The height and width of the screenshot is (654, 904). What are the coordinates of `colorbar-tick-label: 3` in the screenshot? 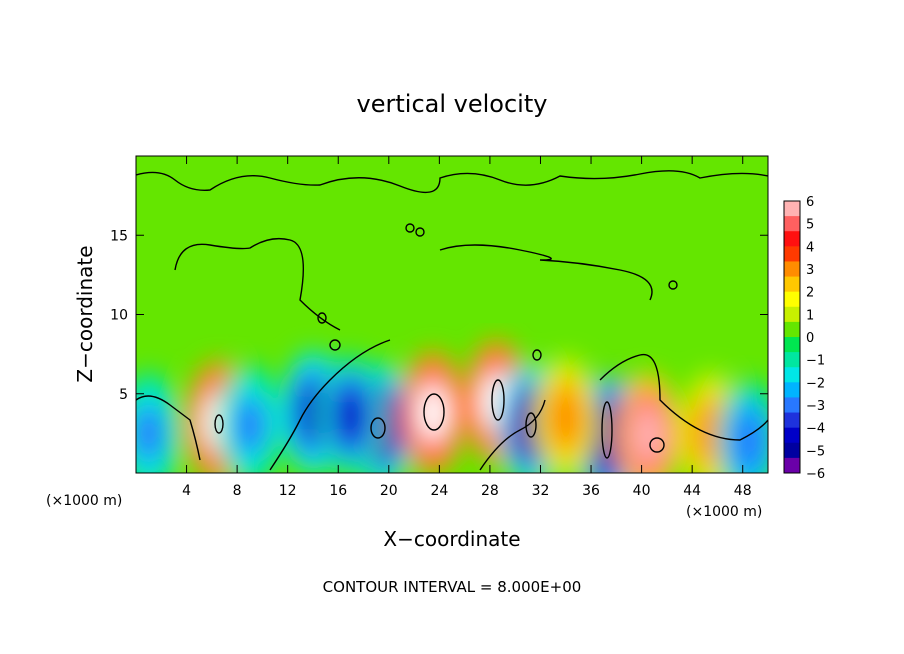 It's located at (810, 270).